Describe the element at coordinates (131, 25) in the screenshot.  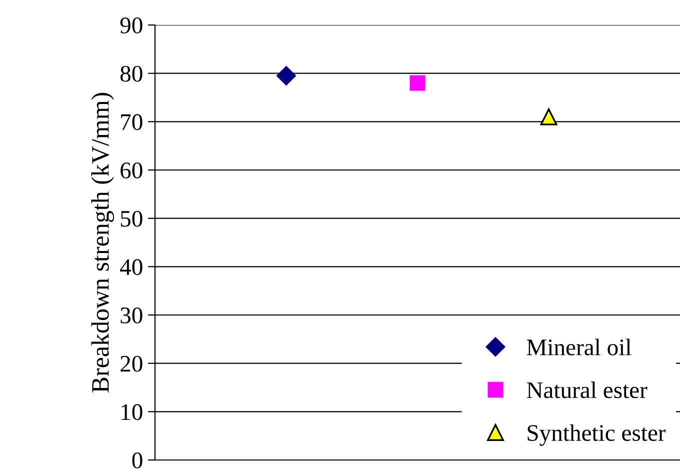
I see `y-tick-label: 90` at that location.